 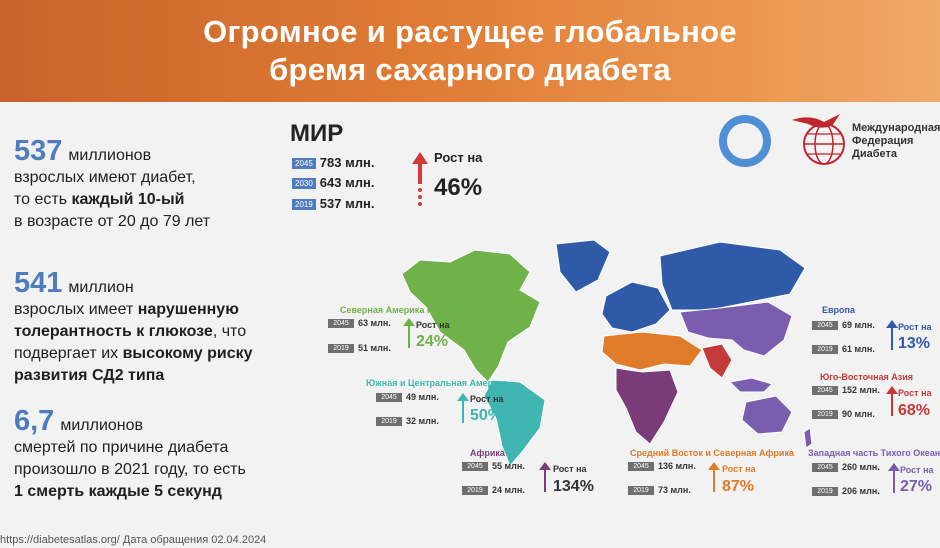 I want to click on world-title: МИР, so click(x=317, y=133).